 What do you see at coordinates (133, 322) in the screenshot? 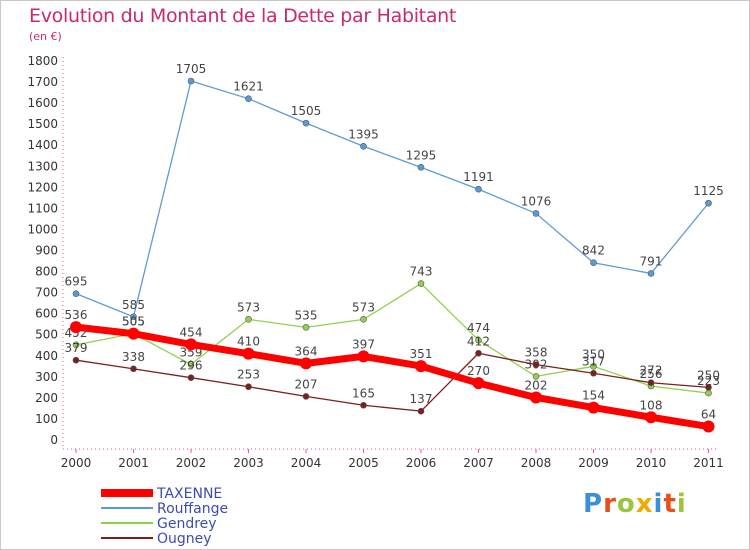
I see `data-label: 505` at bounding box center [133, 322].